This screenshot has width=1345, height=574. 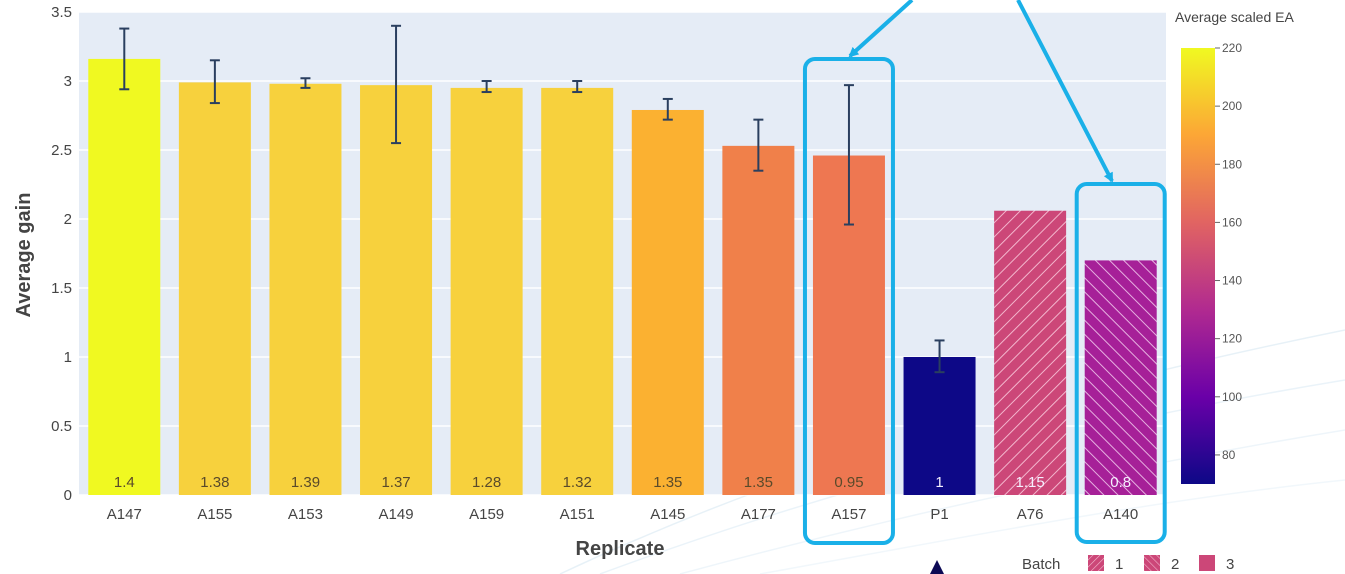 What do you see at coordinates (620, 549) in the screenshot?
I see `x-axis-label: Replicate` at bounding box center [620, 549].